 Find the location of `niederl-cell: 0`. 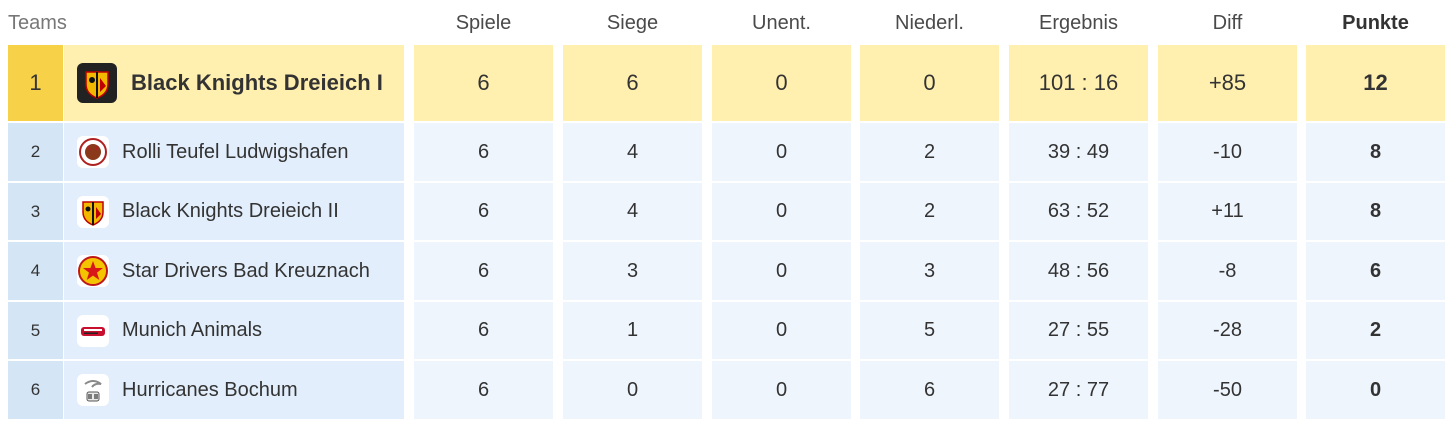

niederl-cell: 0 is located at coordinates (929, 83).